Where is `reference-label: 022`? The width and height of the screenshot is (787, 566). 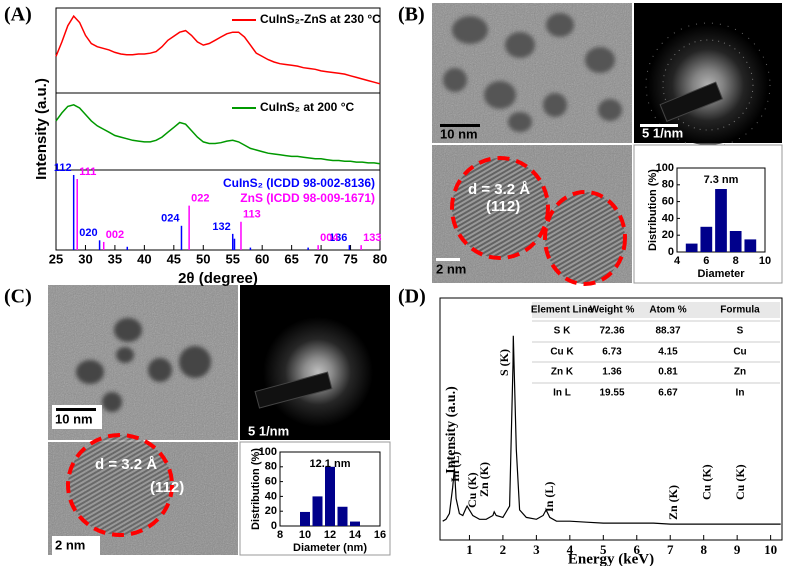
reference-label: 022 is located at coordinates (200, 199).